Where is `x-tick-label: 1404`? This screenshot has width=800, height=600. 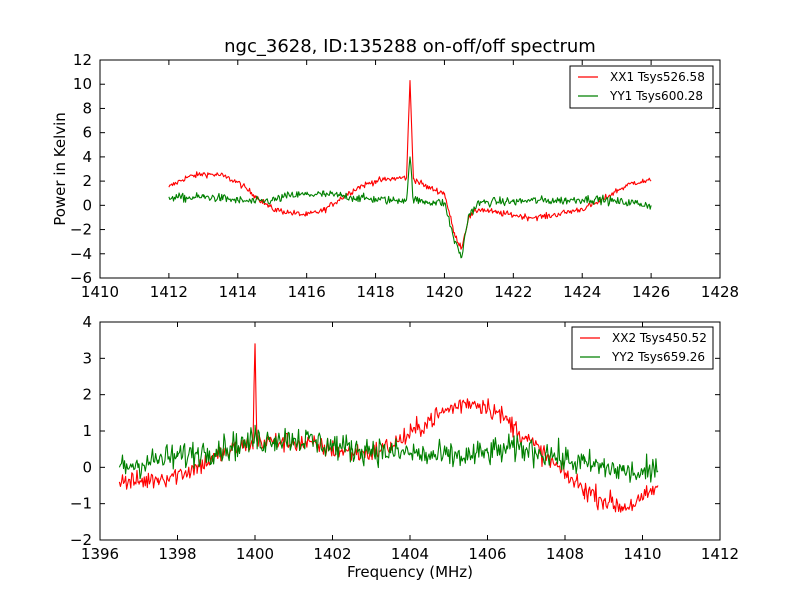 x-tick-label: 1404 is located at coordinates (410, 554).